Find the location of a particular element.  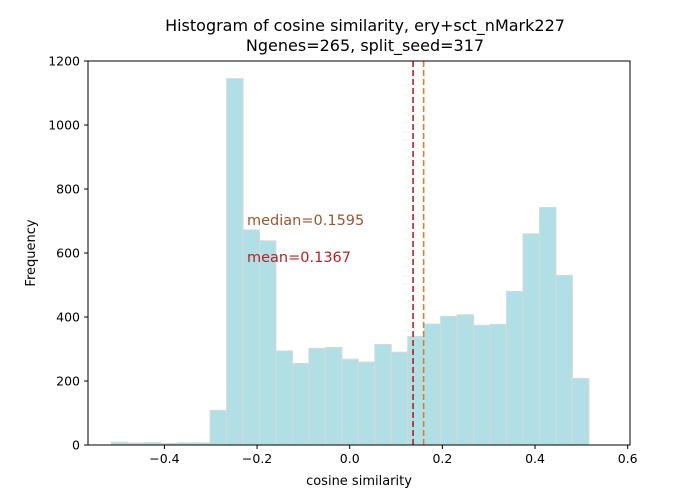

y-tick-label: 1200 is located at coordinates (64, 61).